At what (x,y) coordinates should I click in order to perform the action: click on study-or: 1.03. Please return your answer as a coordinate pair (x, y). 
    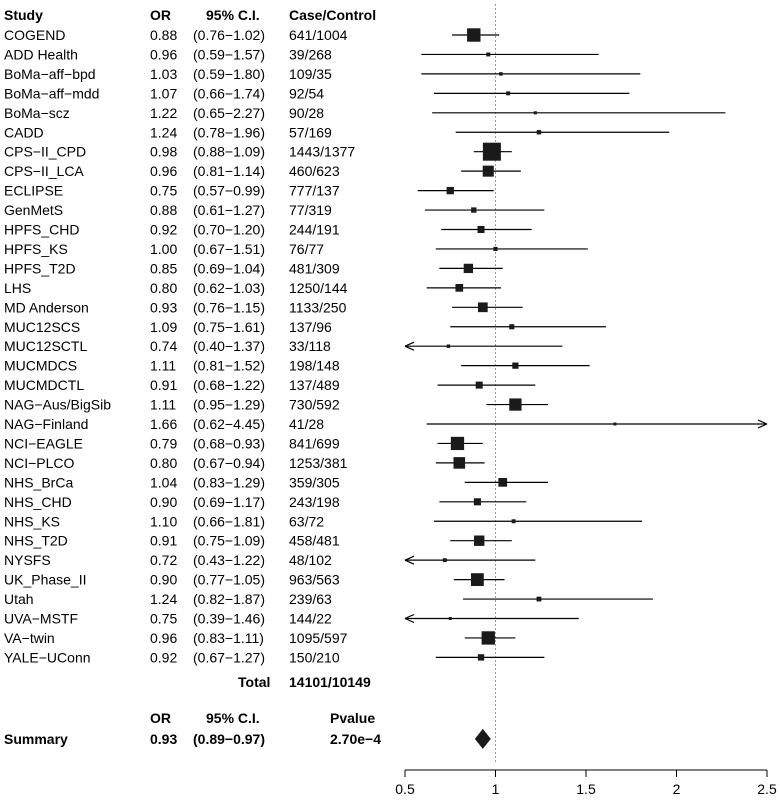
    Looking at the image, I should click on (163, 74).